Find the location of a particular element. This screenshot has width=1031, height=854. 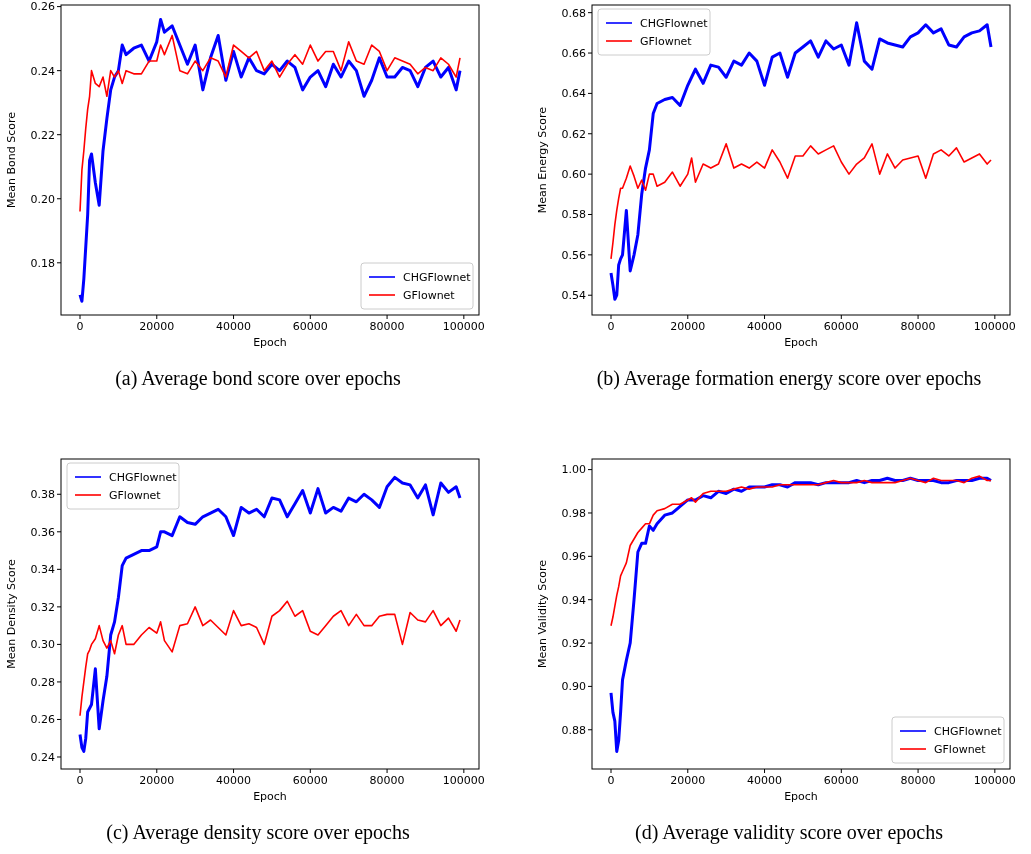

y-tick-label: 0.54 is located at coordinates (573, 296).